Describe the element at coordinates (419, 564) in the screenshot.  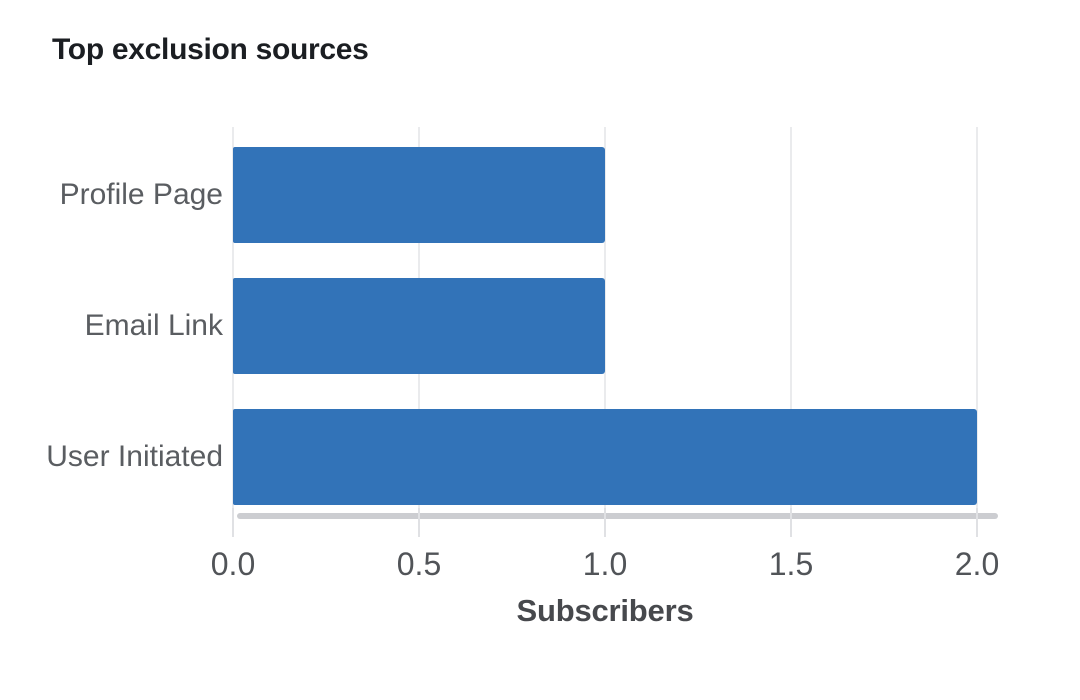
I see `x-tick-label: 0.5` at that location.